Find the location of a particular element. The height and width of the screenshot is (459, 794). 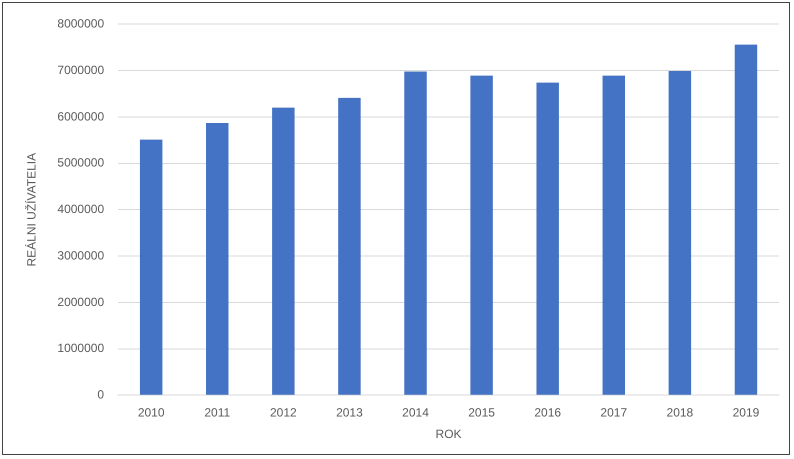

x-tick-label: 2011 is located at coordinates (217, 413).